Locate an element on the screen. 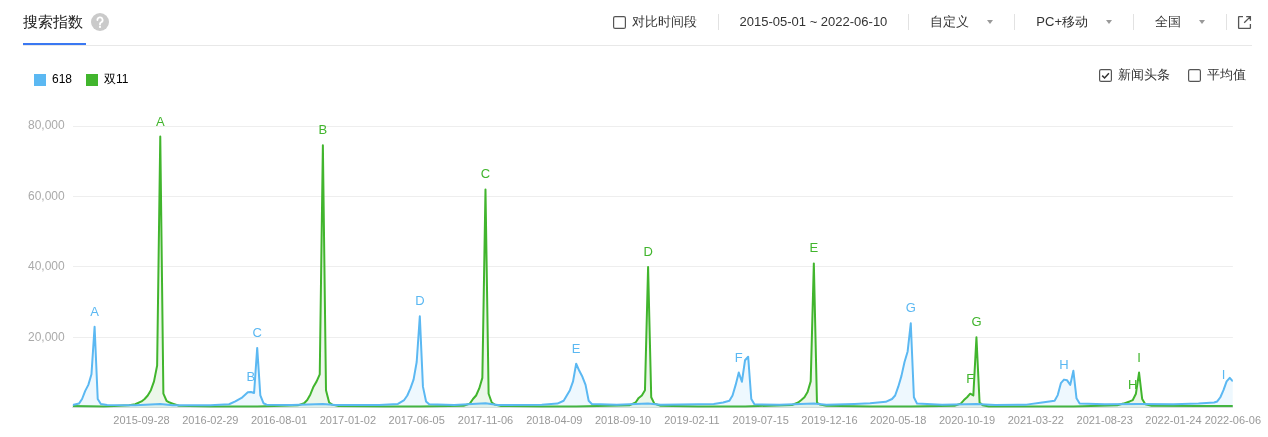 The width and height of the screenshot is (1268, 437). y-tick-label: 40,000 is located at coordinates (47, 266).